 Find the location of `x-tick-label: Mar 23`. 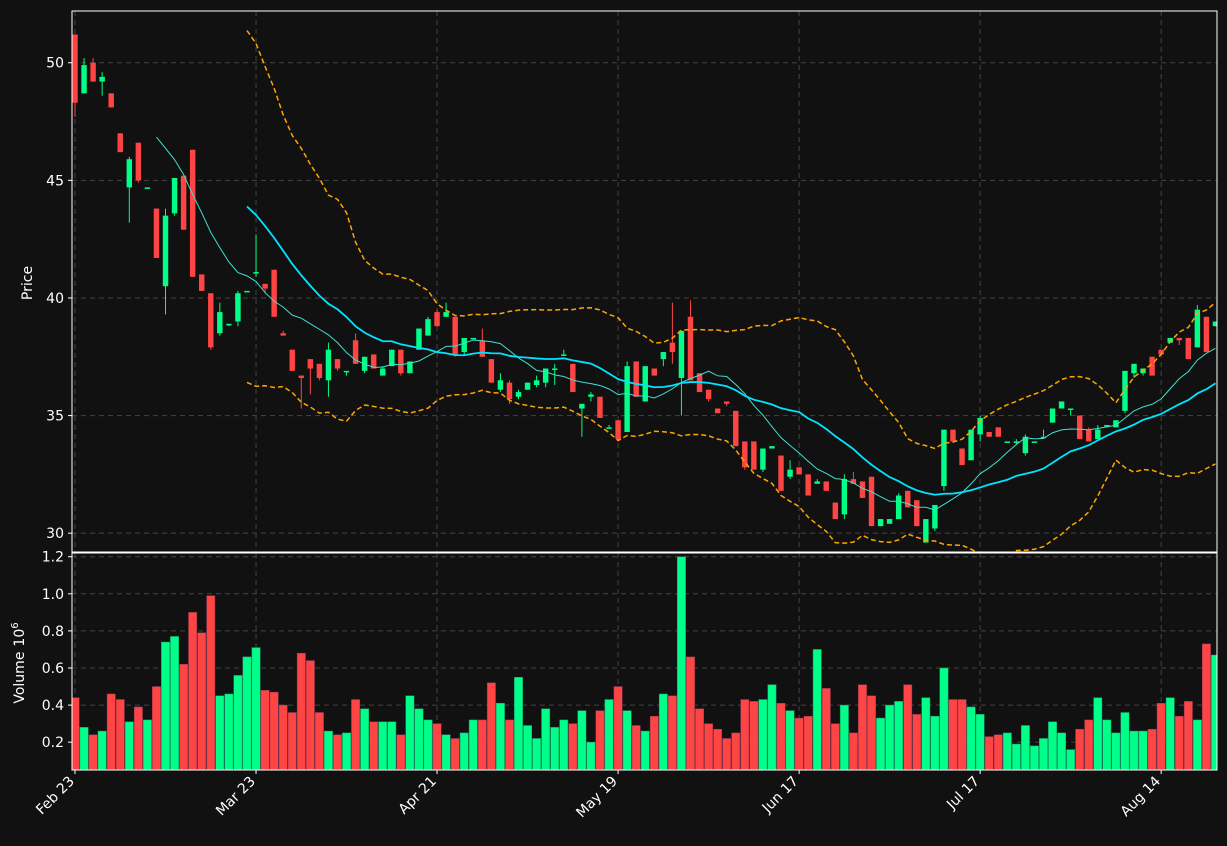

x-tick-label: Mar 23 is located at coordinates (236, 797).